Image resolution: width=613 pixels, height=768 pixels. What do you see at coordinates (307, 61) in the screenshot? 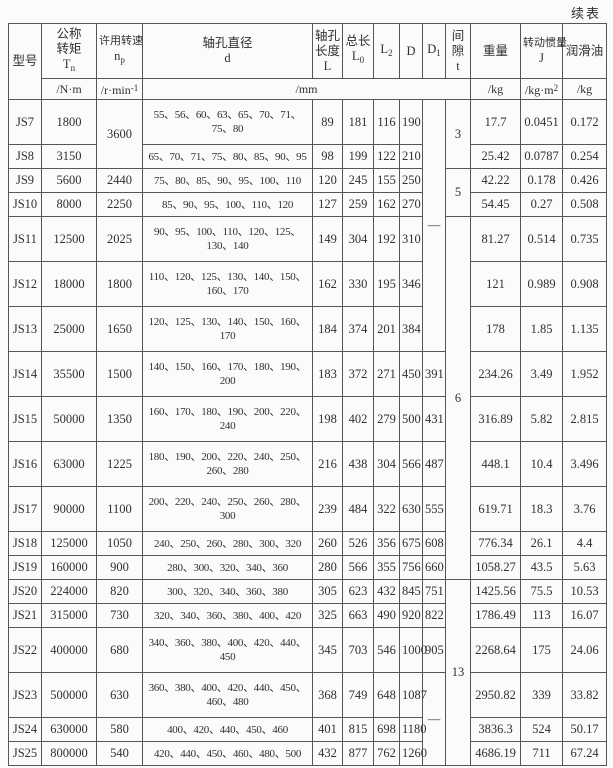
I see `header-row: 型号 公称 转矩 Tn 许用转速 np 轴孔直径 d 轴孔 长度 L 总长 L0` at bounding box center [307, 61].